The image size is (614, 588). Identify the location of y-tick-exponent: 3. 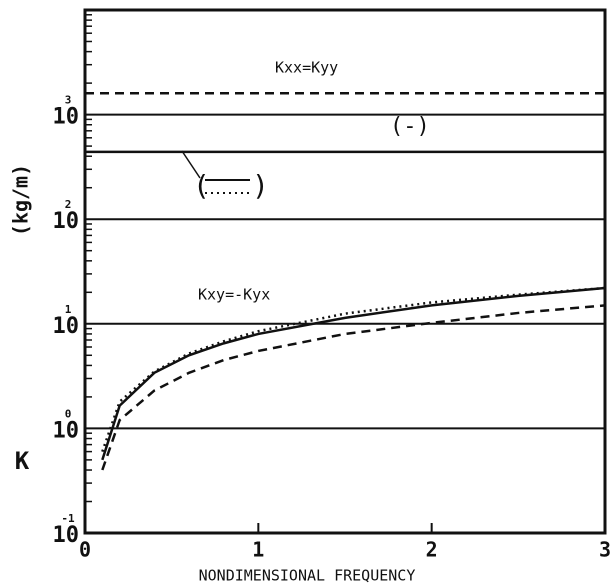
(68, 100).